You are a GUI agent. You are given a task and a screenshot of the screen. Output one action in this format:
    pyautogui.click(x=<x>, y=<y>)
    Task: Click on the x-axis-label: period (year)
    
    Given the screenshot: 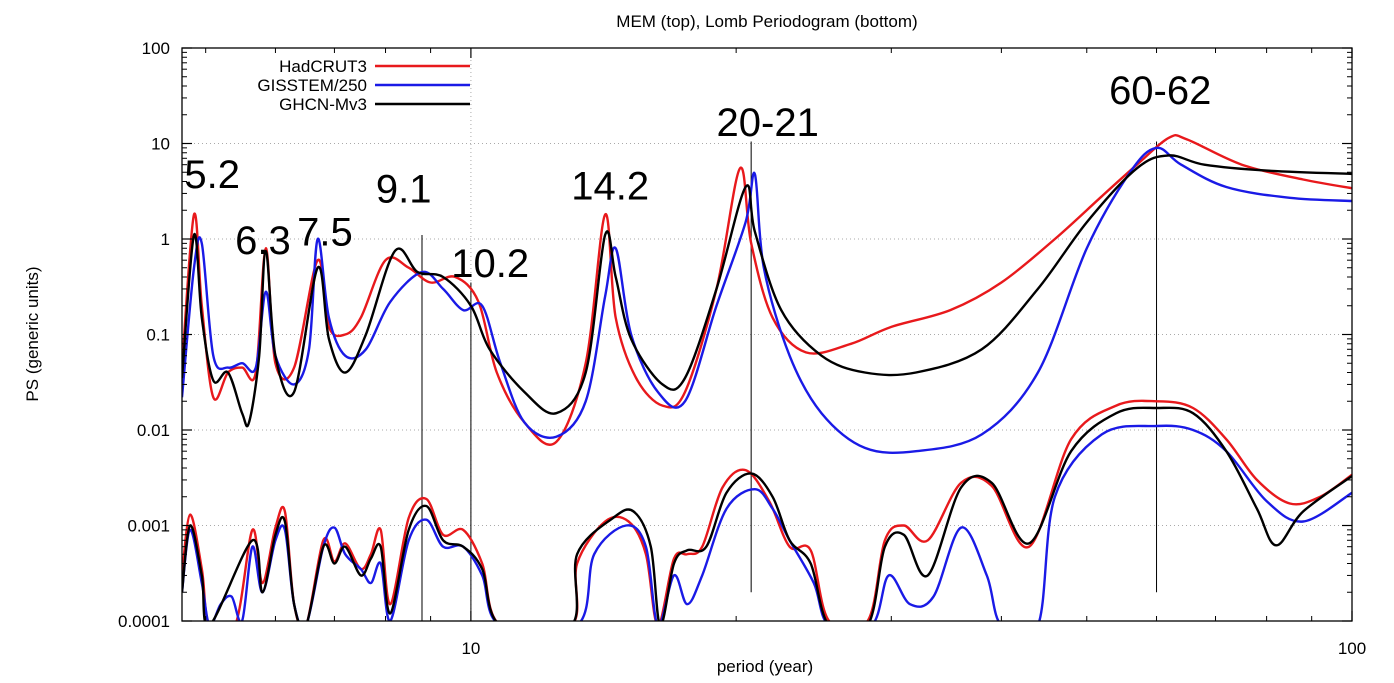 What is the action you would take?
    pyautogui.click(x=765, y=666)
    